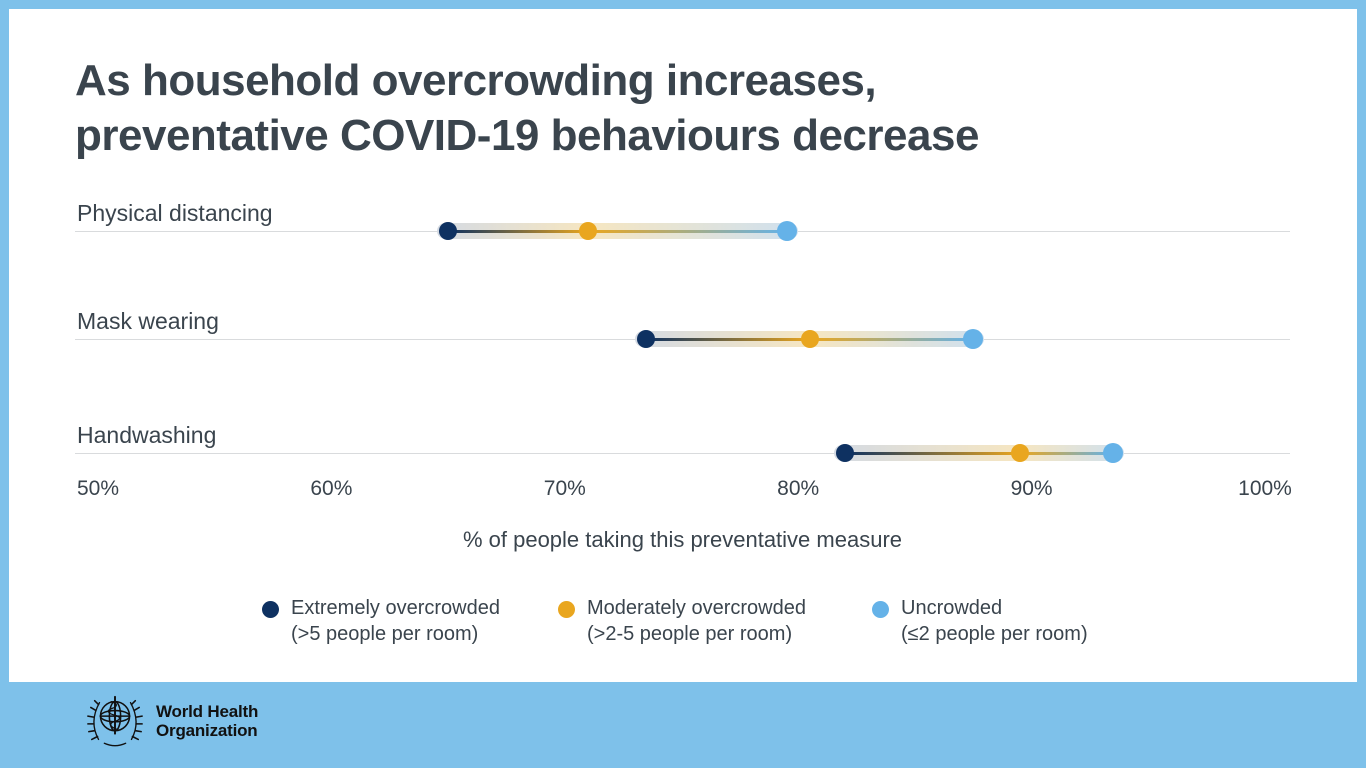 This screenshot has height=768, width=1366. What do you see at coordinates (798, 488) in the screenshot?
I see `x-axis-tick: 80%` at bounding box center [798, 488].